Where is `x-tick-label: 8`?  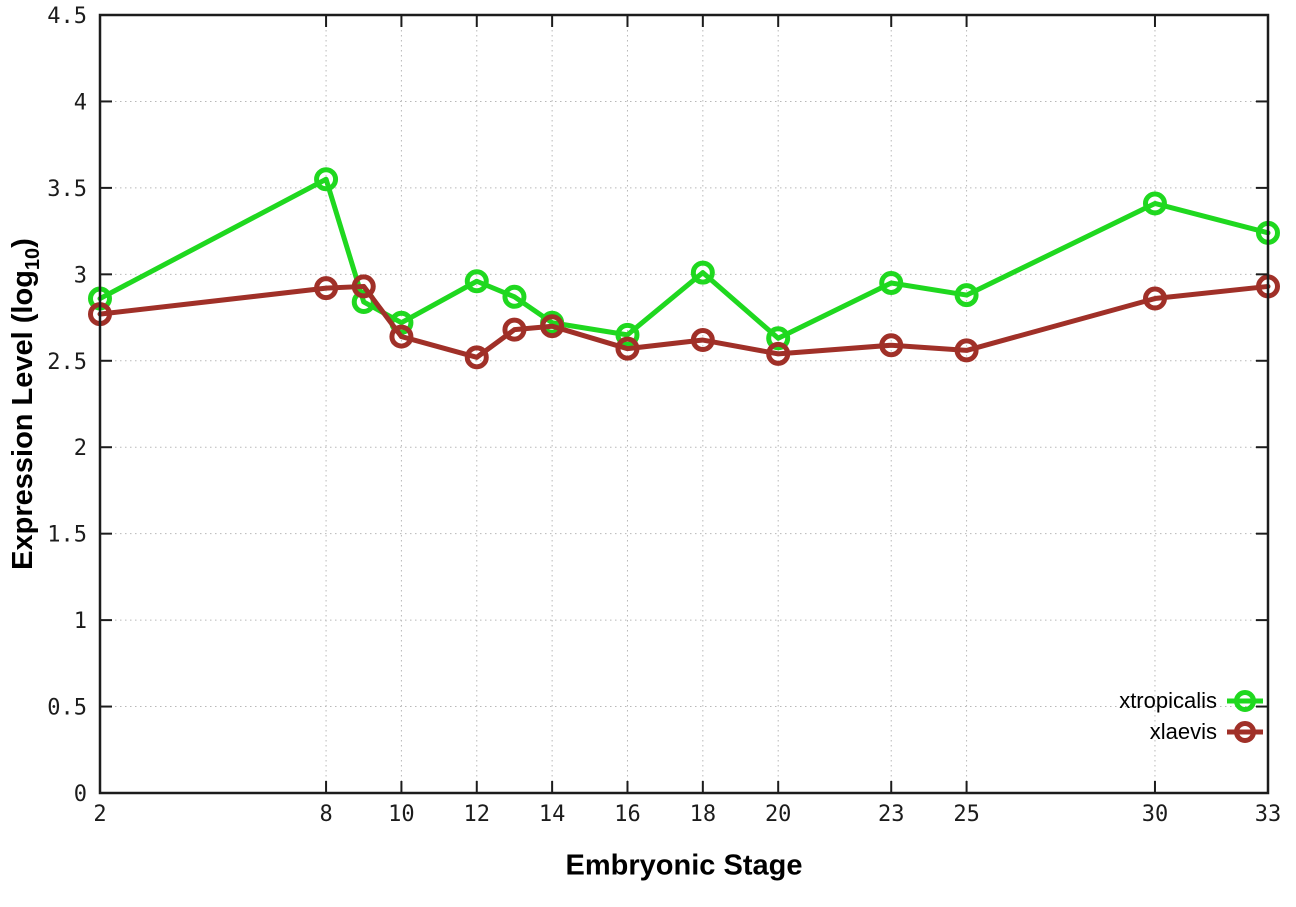
x-tick-label: 8 is located at coordinates (325, 814).